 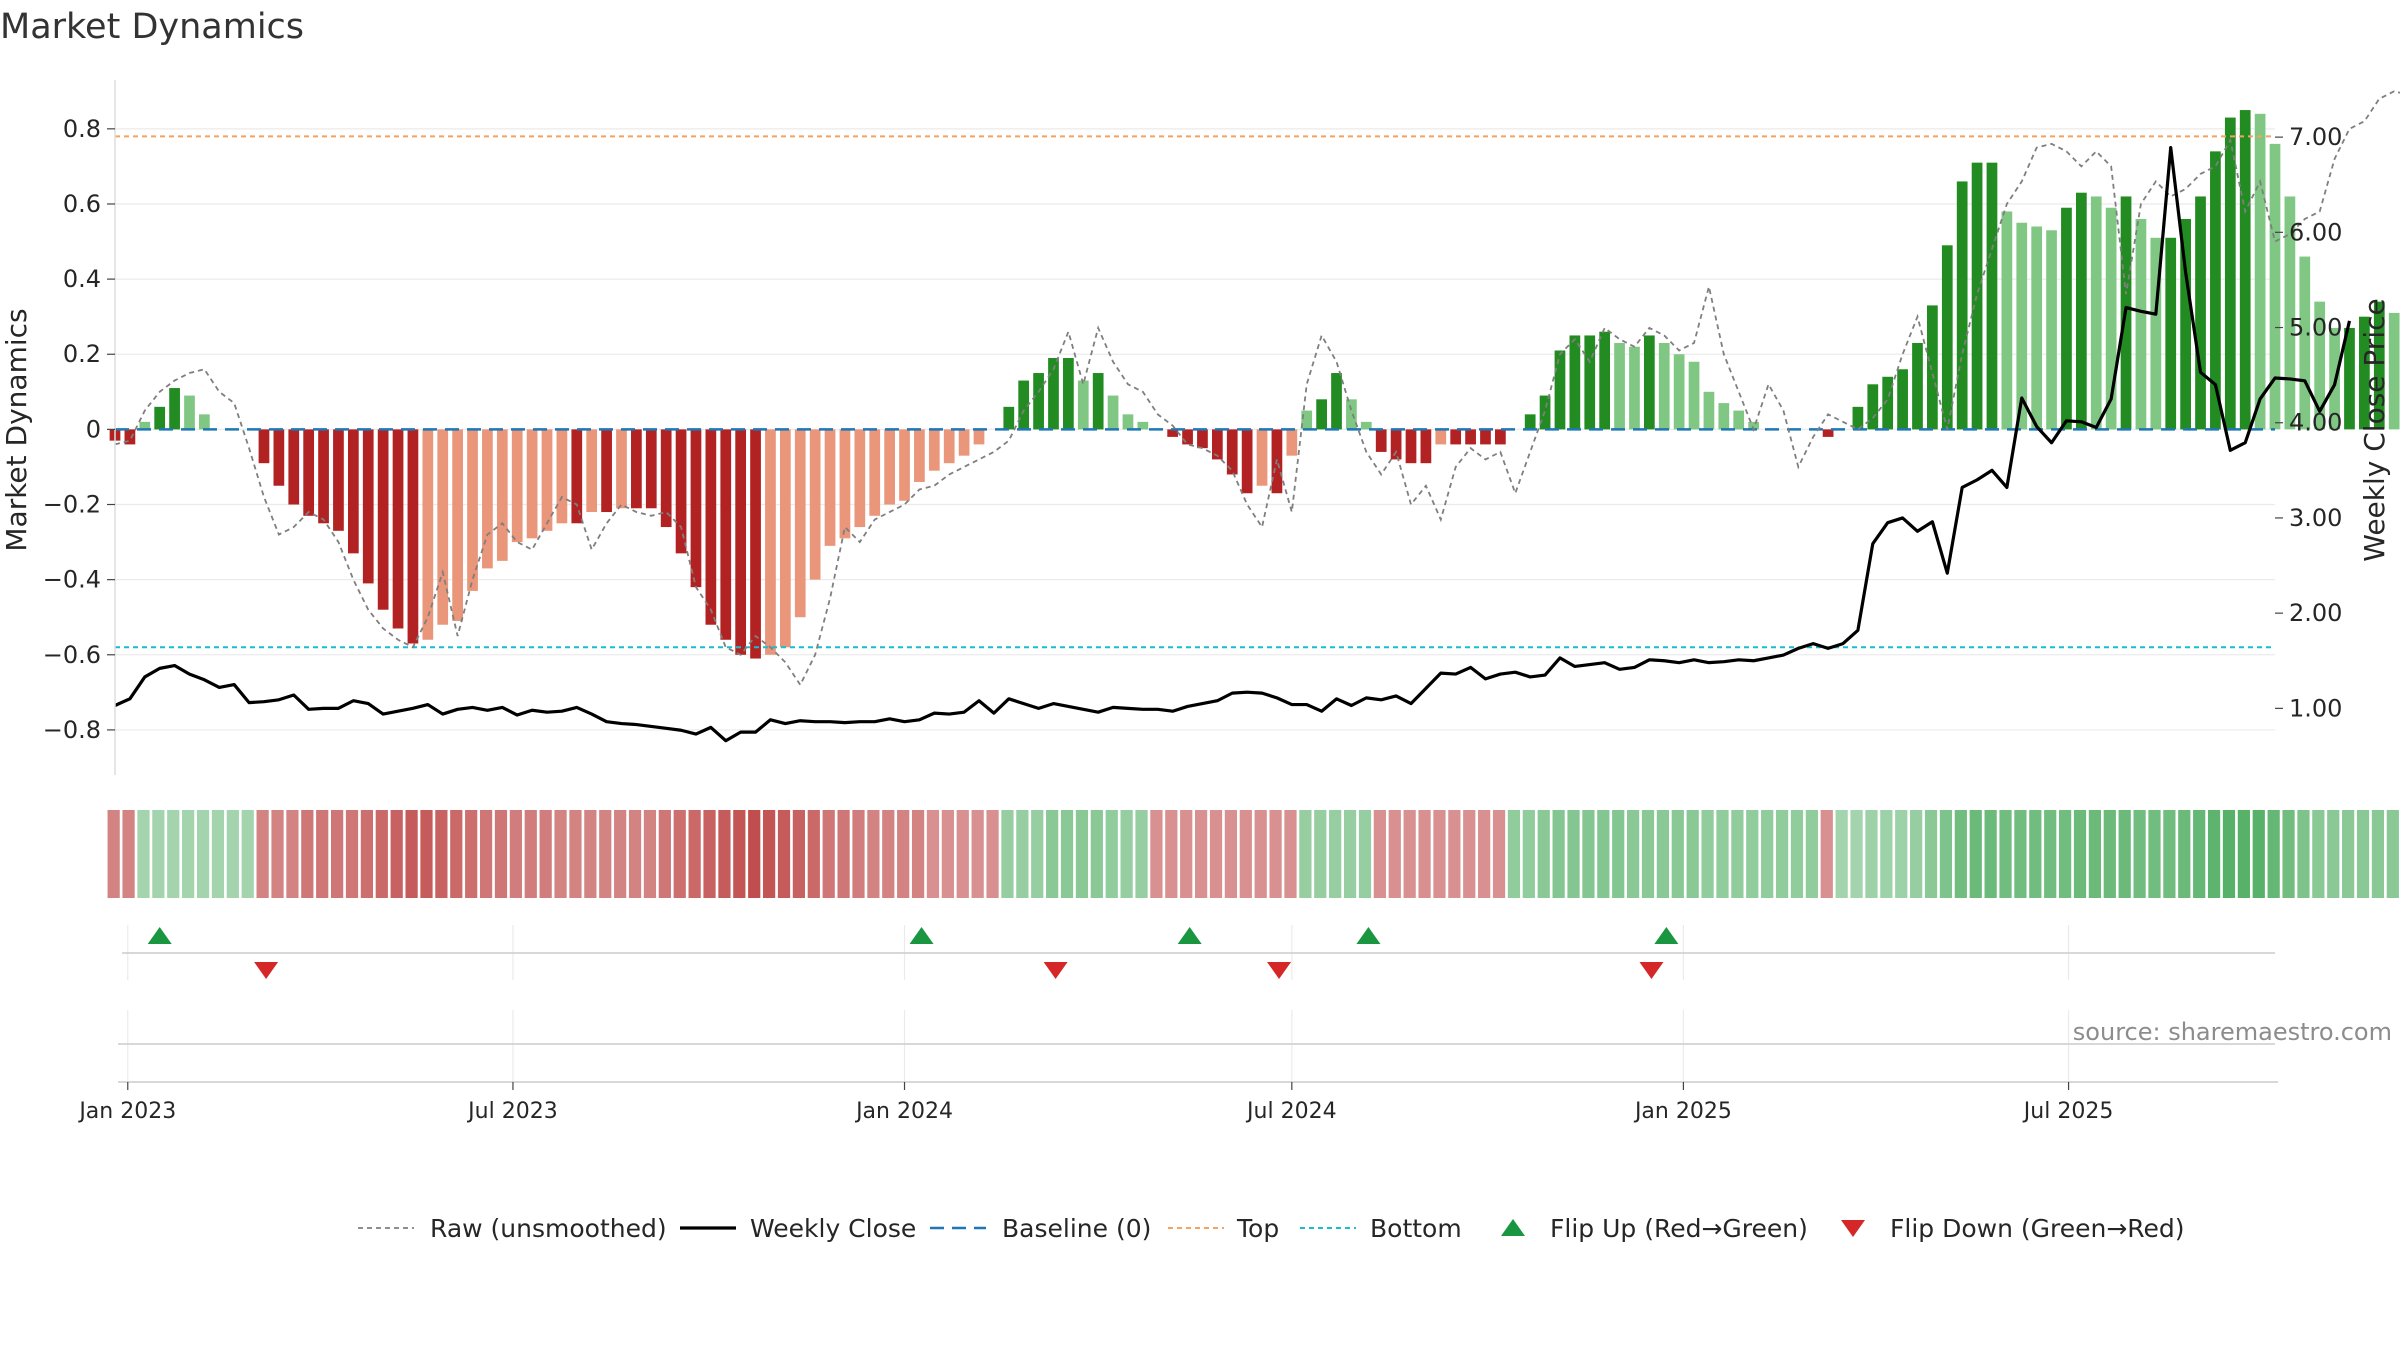 What do you see at coordinates (1076, 1228) in the screenshot?
I see `legend-label: Baseline (0)` at bounding box center [1076, 1228].